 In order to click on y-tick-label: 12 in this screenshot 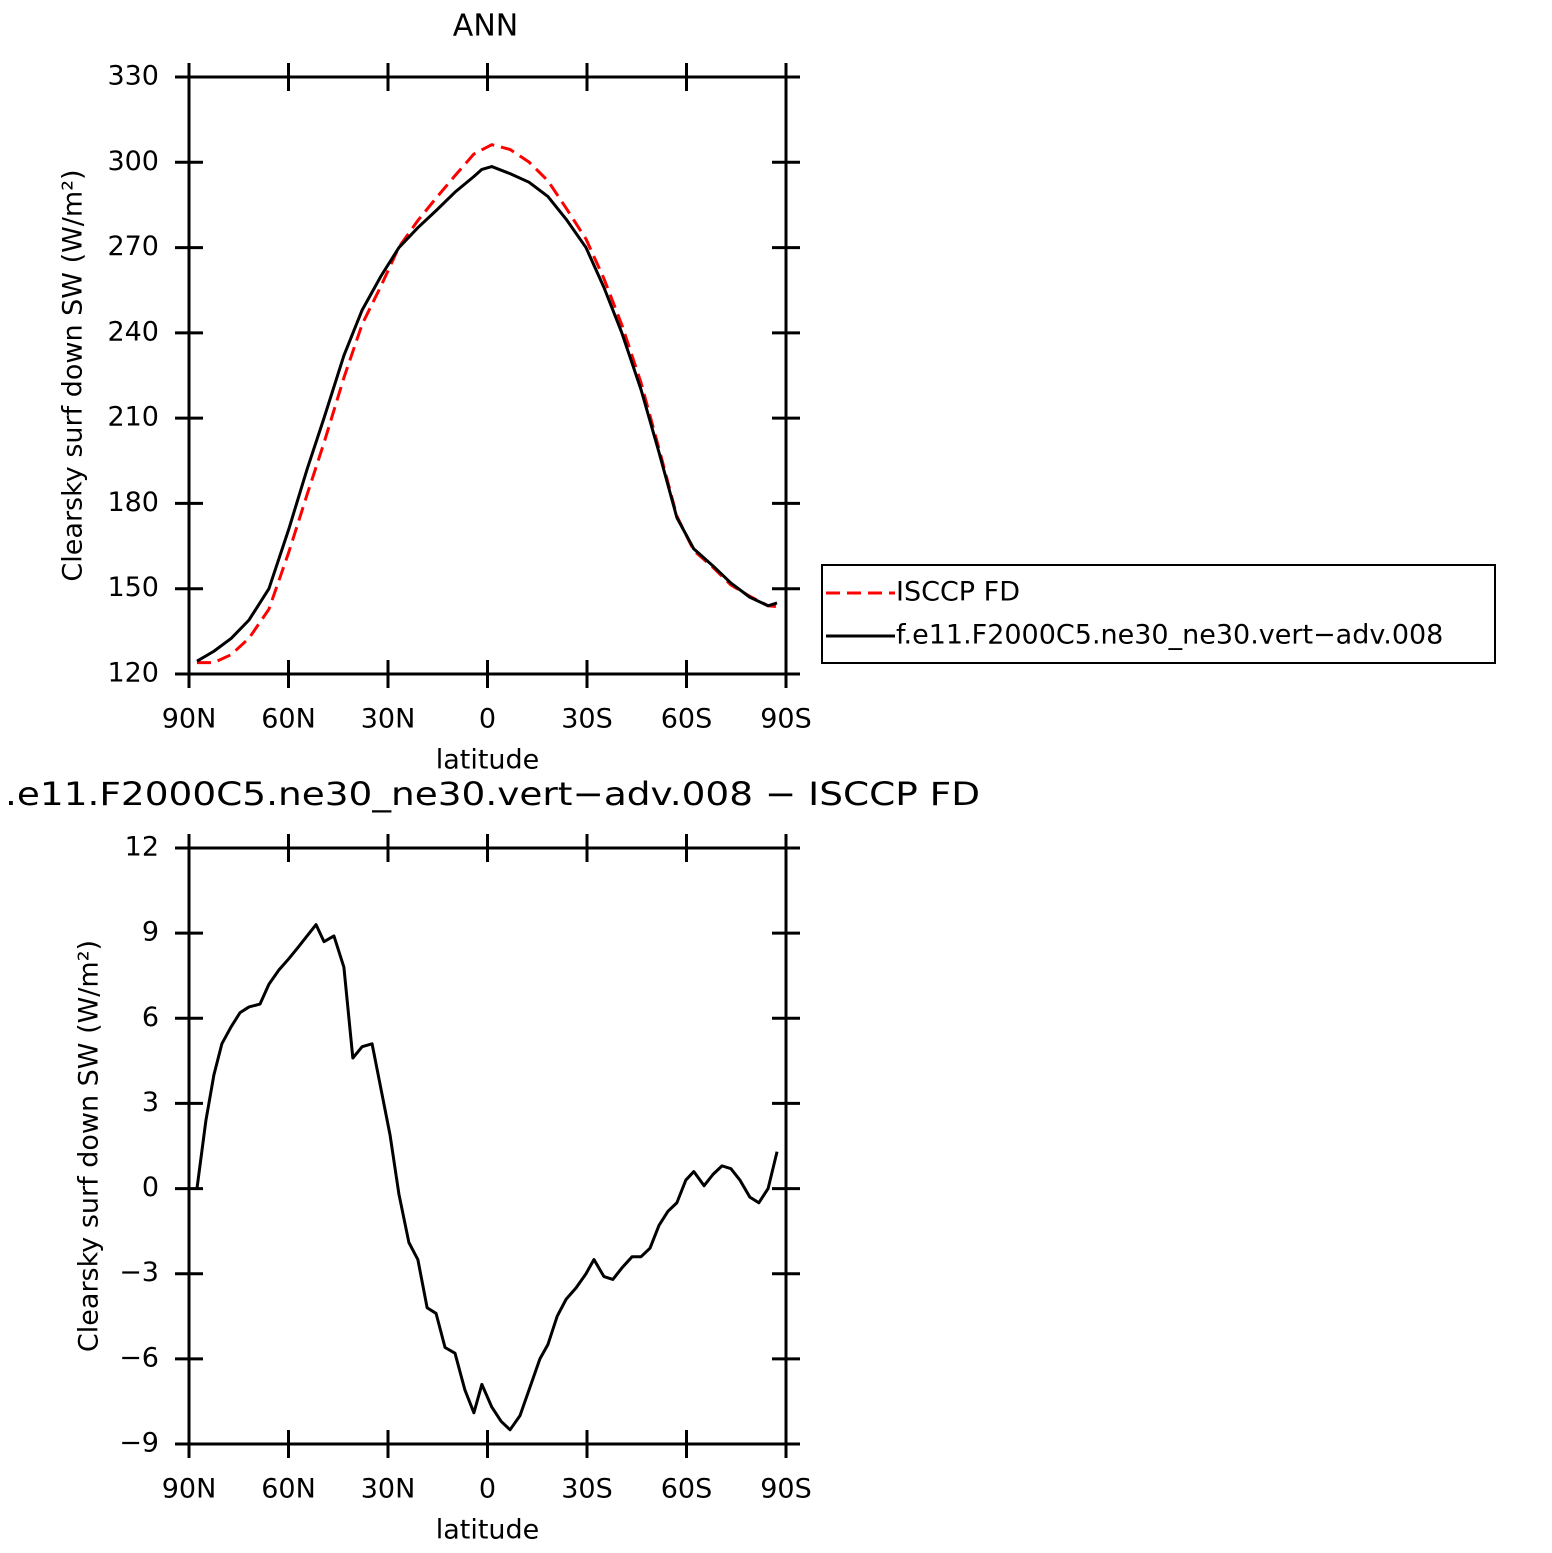, I will do `click(142, 847)`.